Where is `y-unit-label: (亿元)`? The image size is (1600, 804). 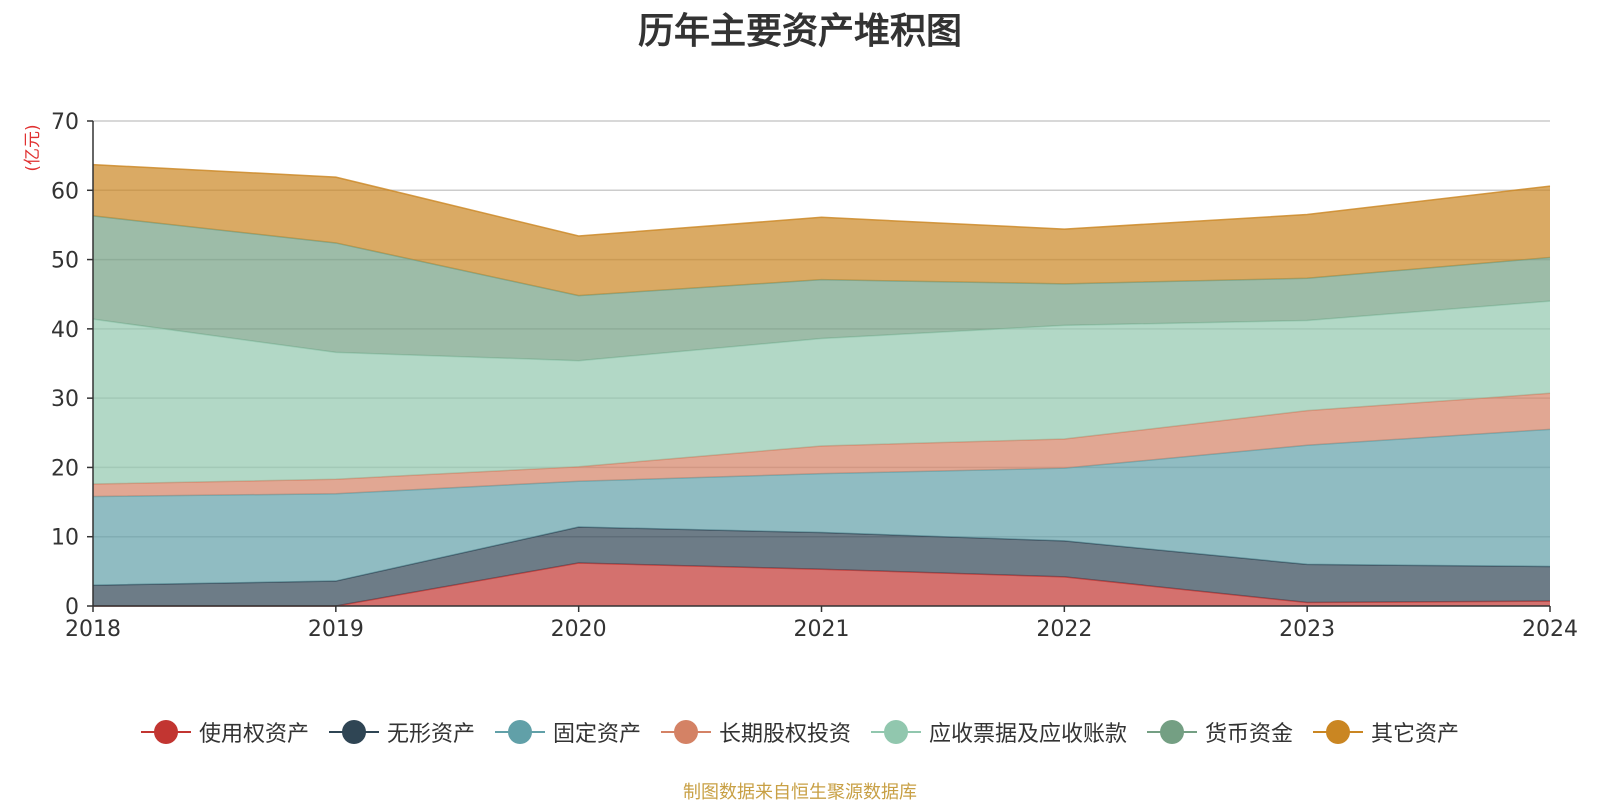 y-unit-label: (亿元) is located at coordinates (33, 147).